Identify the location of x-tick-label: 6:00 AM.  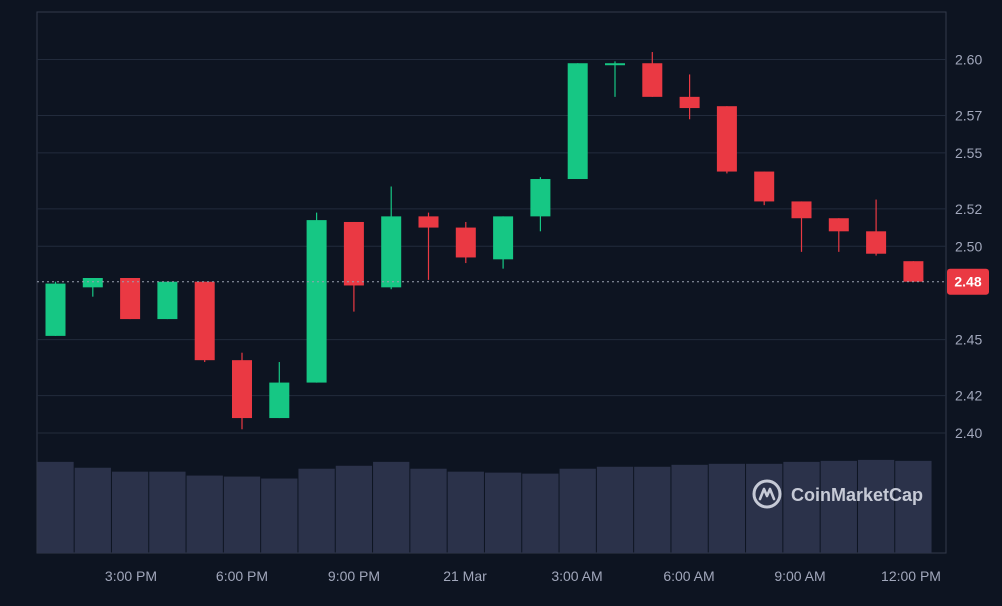
(688, 576).